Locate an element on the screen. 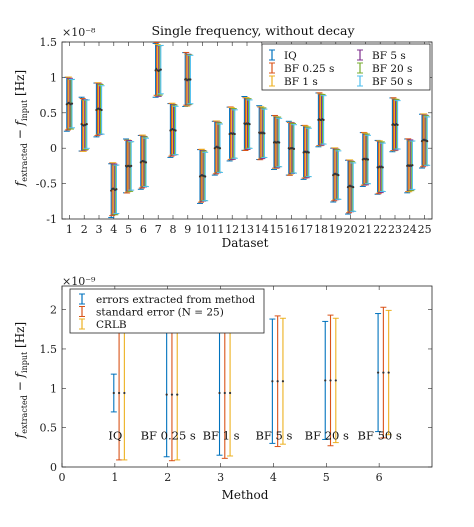 The width and height of the screenshot is (474, 527). top-x-tick-label: 20 is located at coordinates (351, 229).